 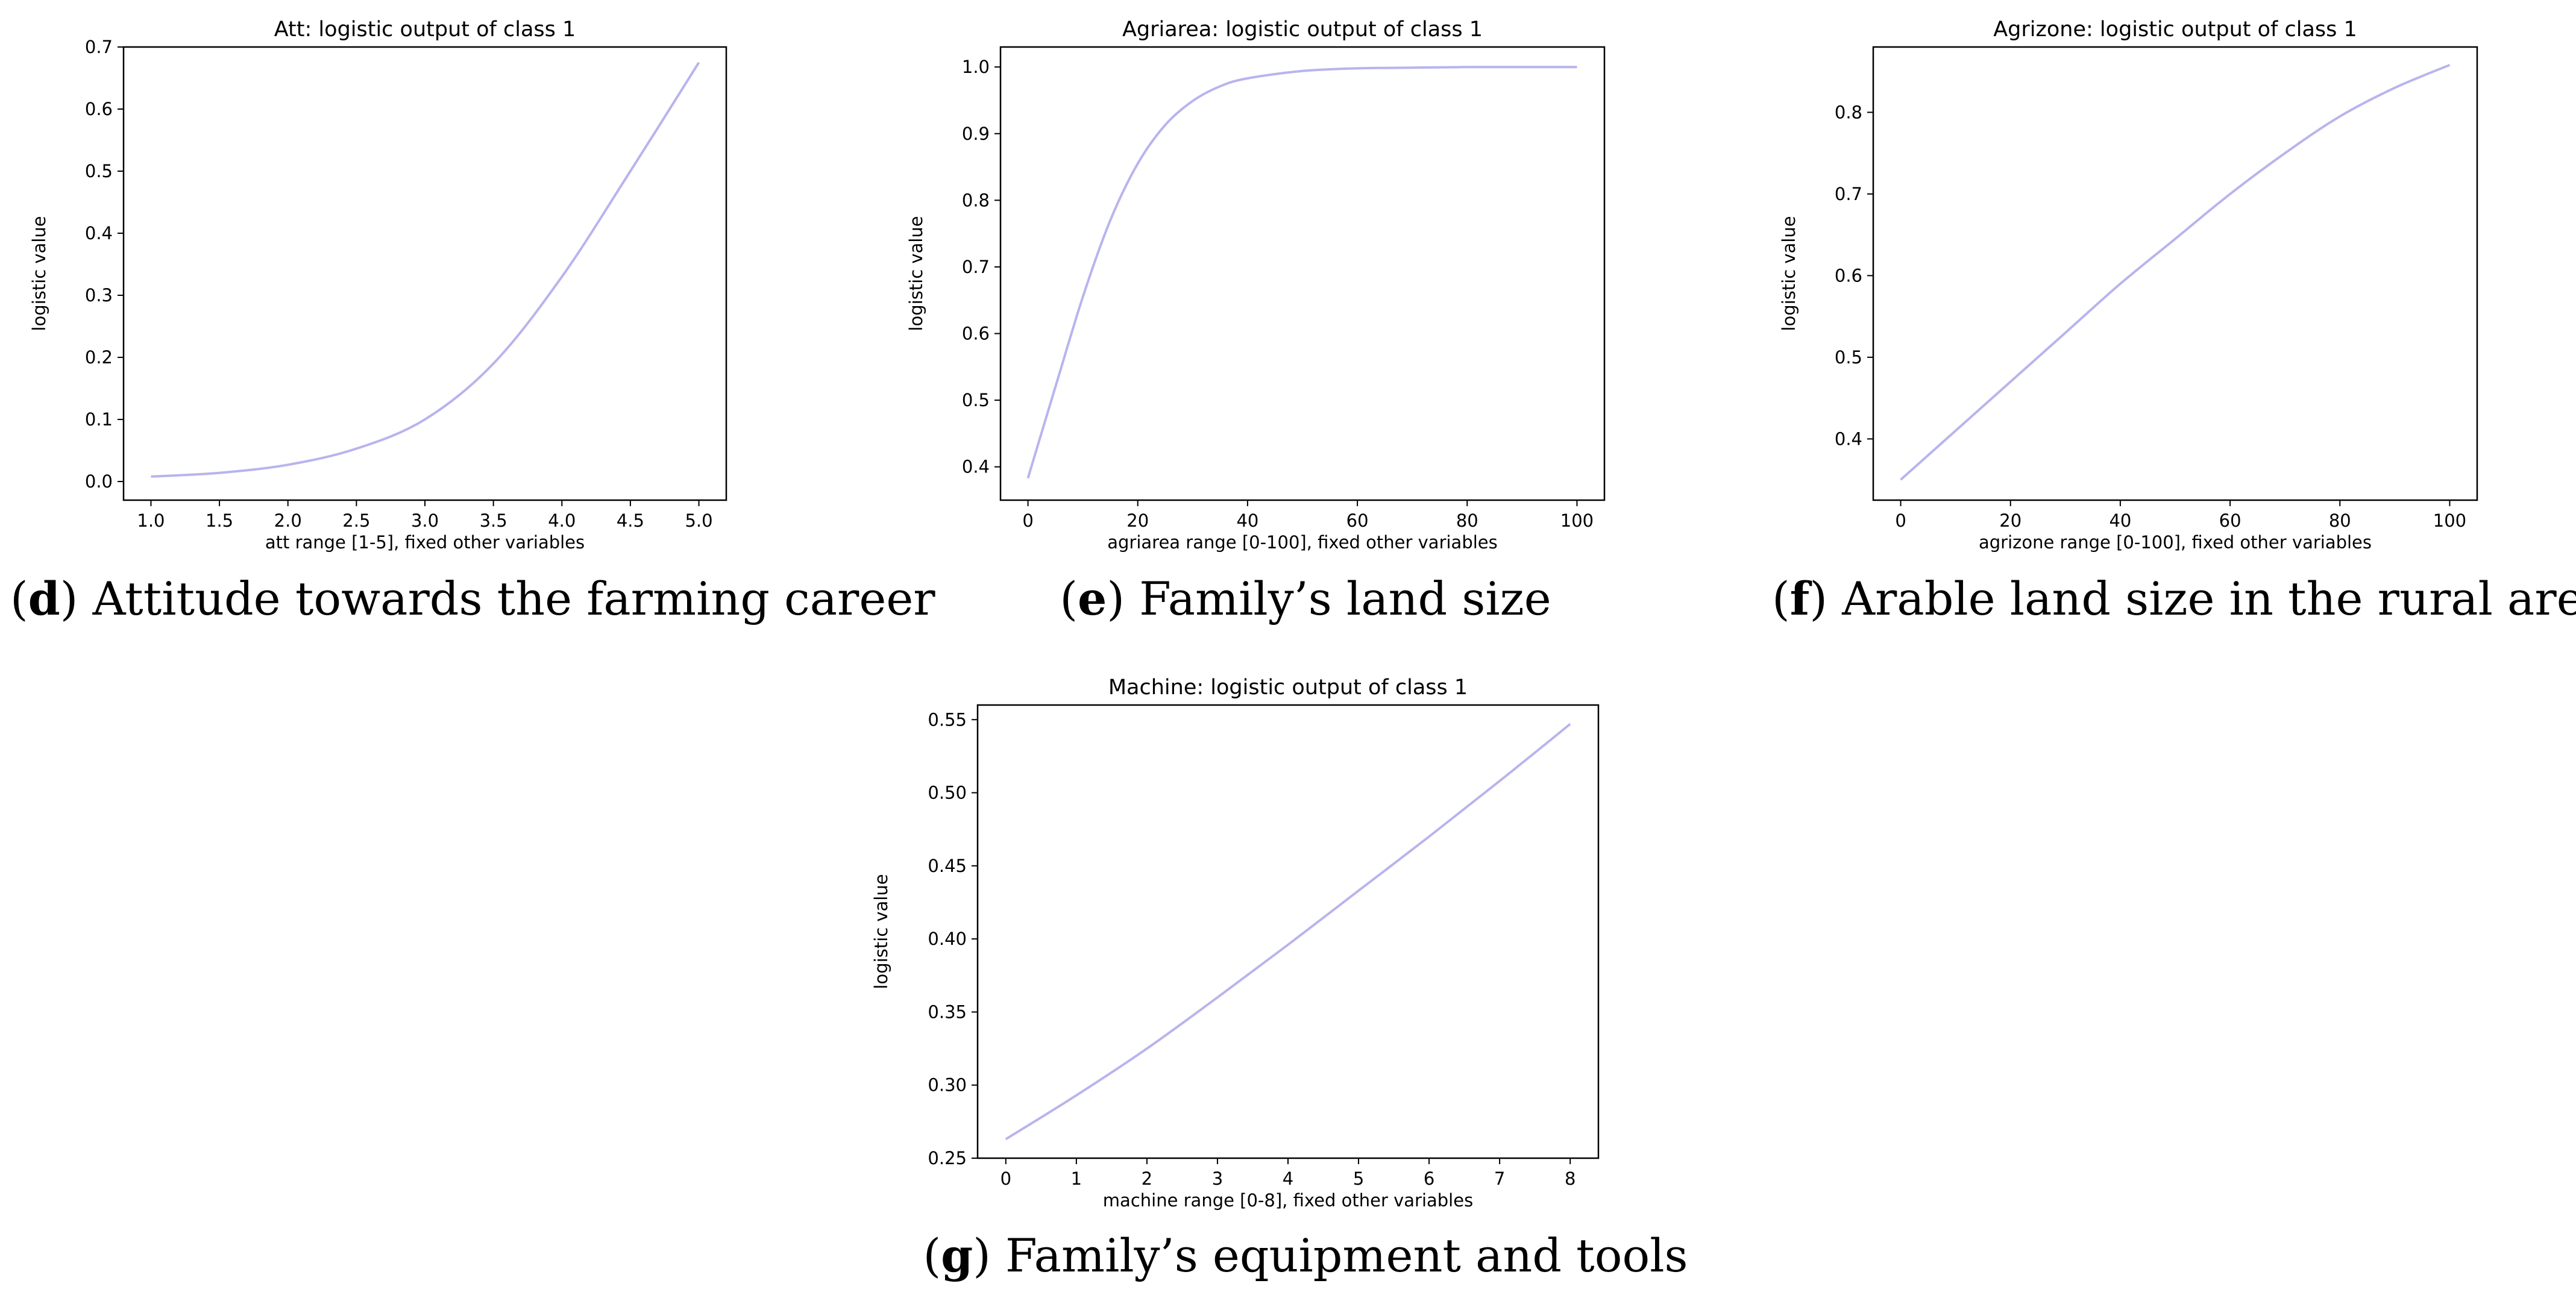 I want to click on chart-title: Agriarea: logistic output of class 1, so click(x=1302, y=29).